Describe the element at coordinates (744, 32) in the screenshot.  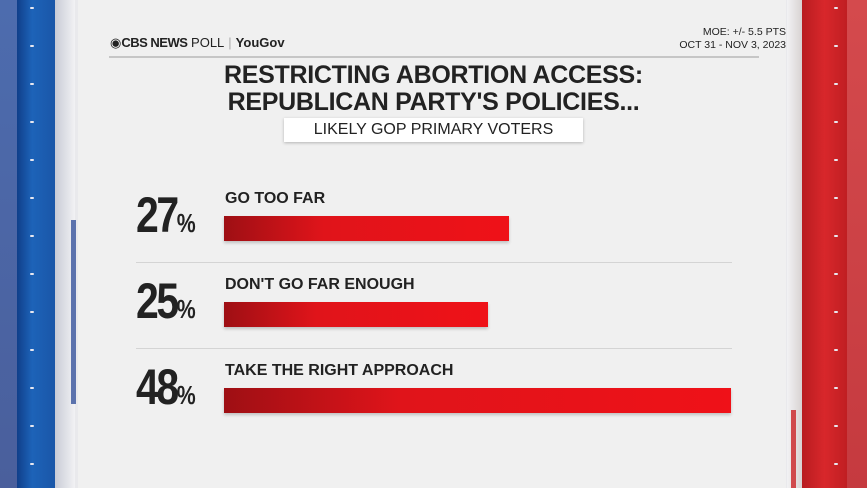
I see `moe-text: MOE: +/- 5.5 PTS` at that location.